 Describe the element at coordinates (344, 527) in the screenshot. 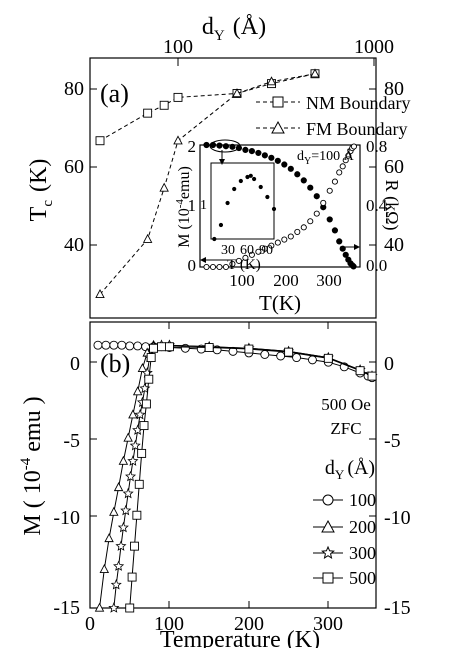

I see `legend-item-200: 200` at that location.